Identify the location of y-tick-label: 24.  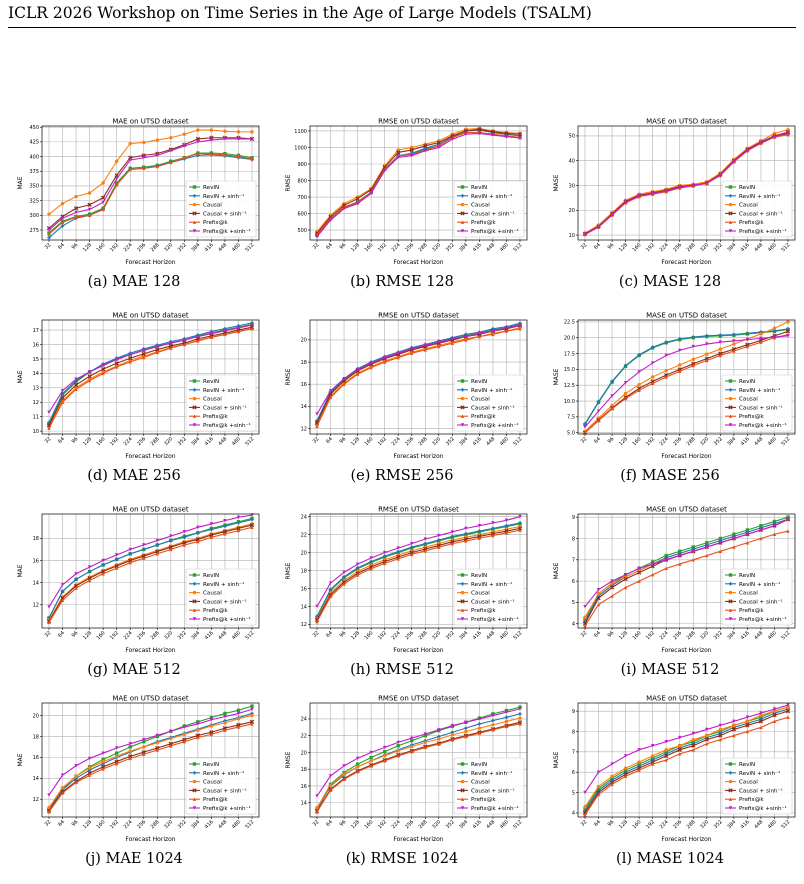
(304, 517).